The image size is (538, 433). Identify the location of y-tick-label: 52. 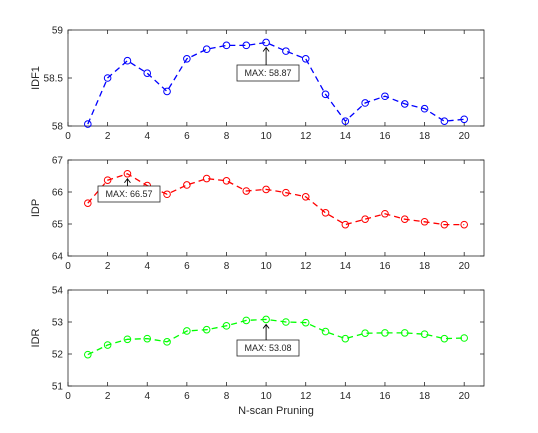
(58, 355).